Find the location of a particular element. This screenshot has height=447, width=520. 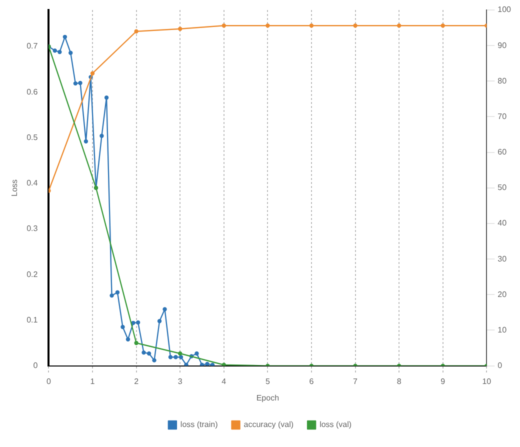

legend-label: accuracy (val) is located at coordinates (269, 425).